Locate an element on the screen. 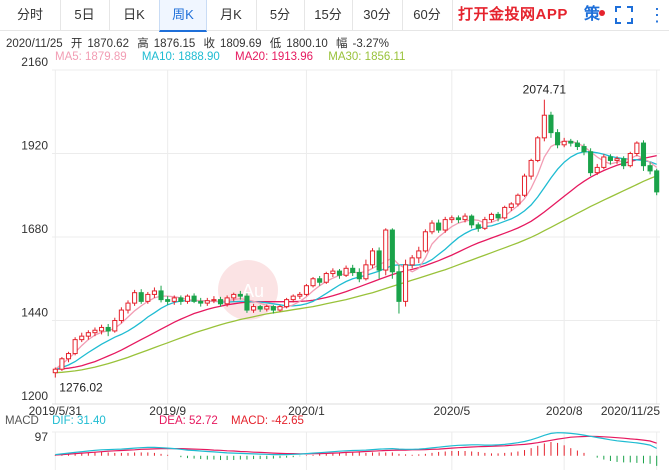 The height and width of the screenshot is (474, 669). tab-5min: 5分 is located at coordinates (280, 15).